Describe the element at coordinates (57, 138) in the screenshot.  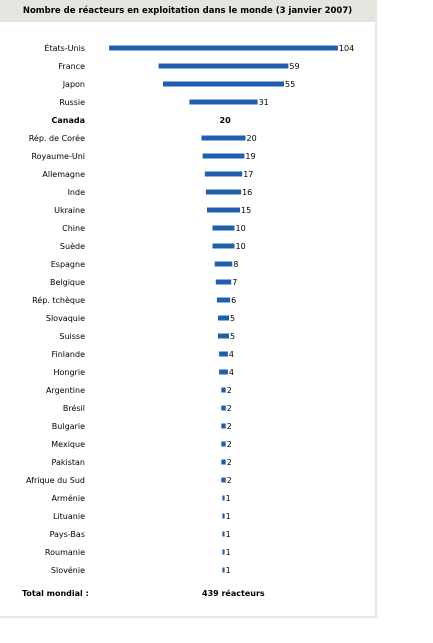
I see `category-label: Rép. de Corée` at that location.